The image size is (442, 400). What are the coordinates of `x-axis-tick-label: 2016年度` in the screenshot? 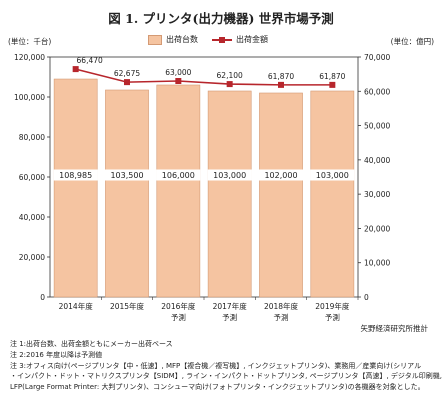 It's located at (178, 306).